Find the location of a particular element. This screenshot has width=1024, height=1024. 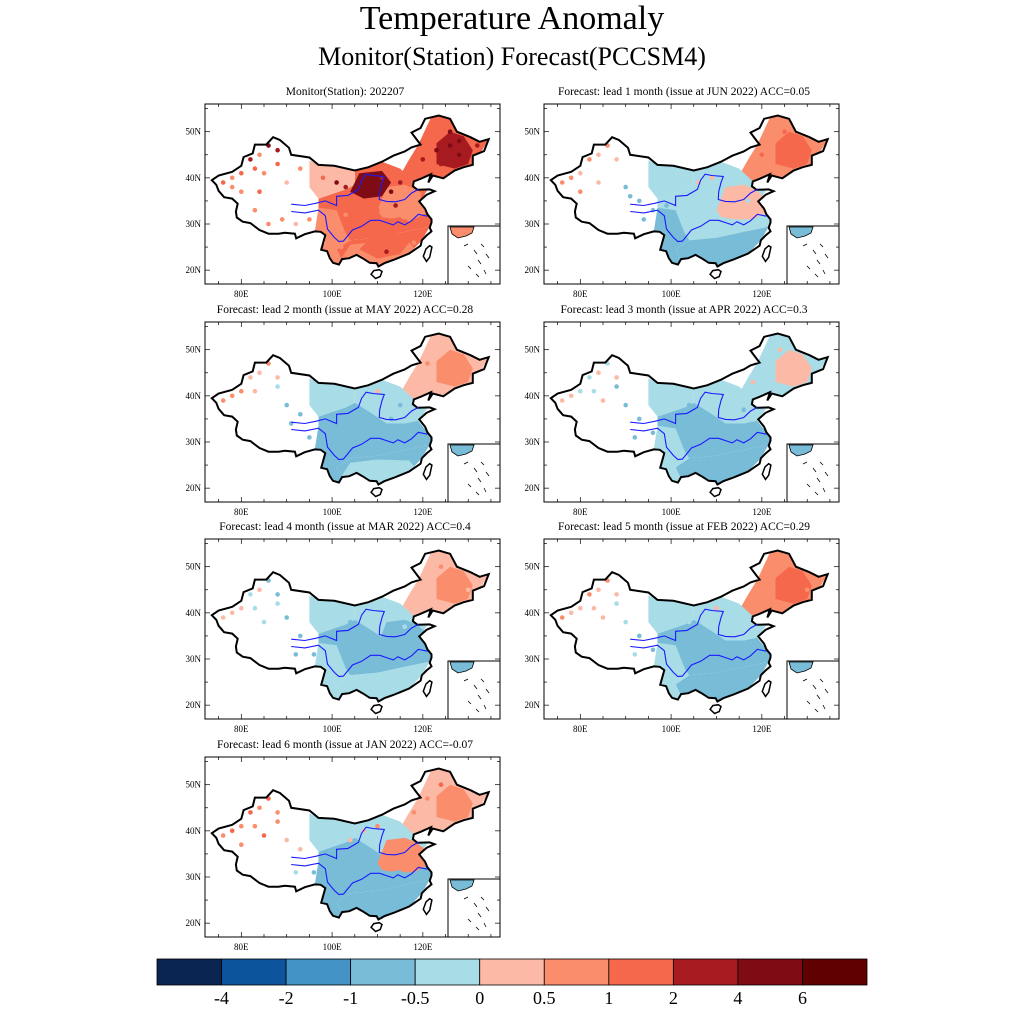

china-border is located at coordinates (689, 626).